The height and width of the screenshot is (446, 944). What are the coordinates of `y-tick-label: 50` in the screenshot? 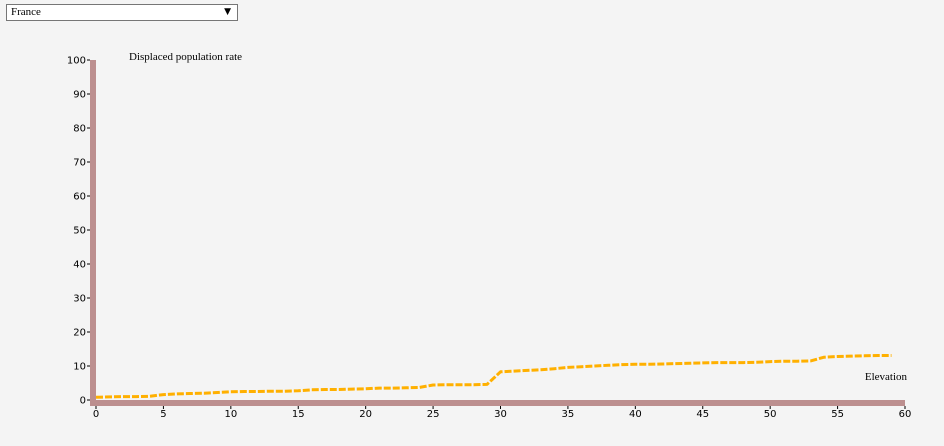 It's located at (79, 231).